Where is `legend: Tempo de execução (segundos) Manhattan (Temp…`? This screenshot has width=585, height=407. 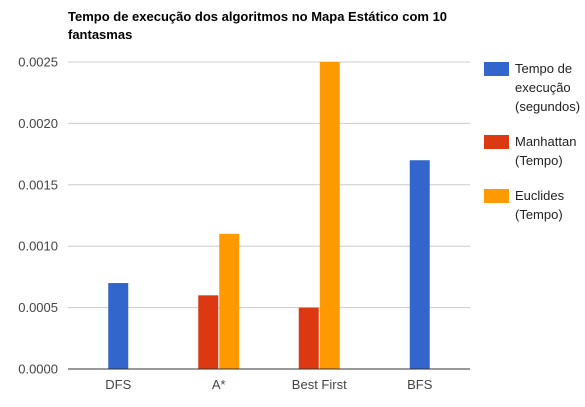 legend: Tempo de execução (segundos) Manhattan (Temp… is located at coordinates (532, 141).